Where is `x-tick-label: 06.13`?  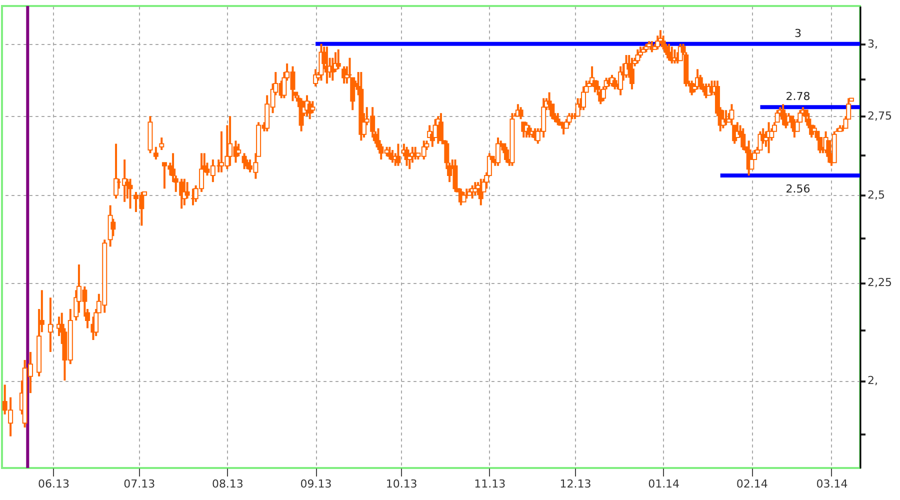
x-tick-label: 06.13 is located at coordinates (54, 484).